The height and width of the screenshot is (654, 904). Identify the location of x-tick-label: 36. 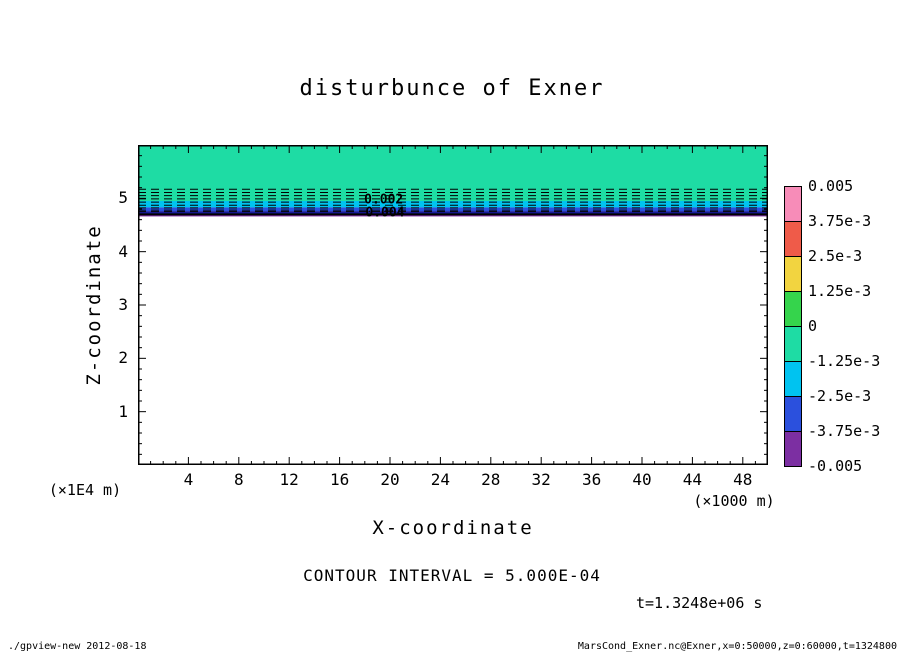
(591, 479).